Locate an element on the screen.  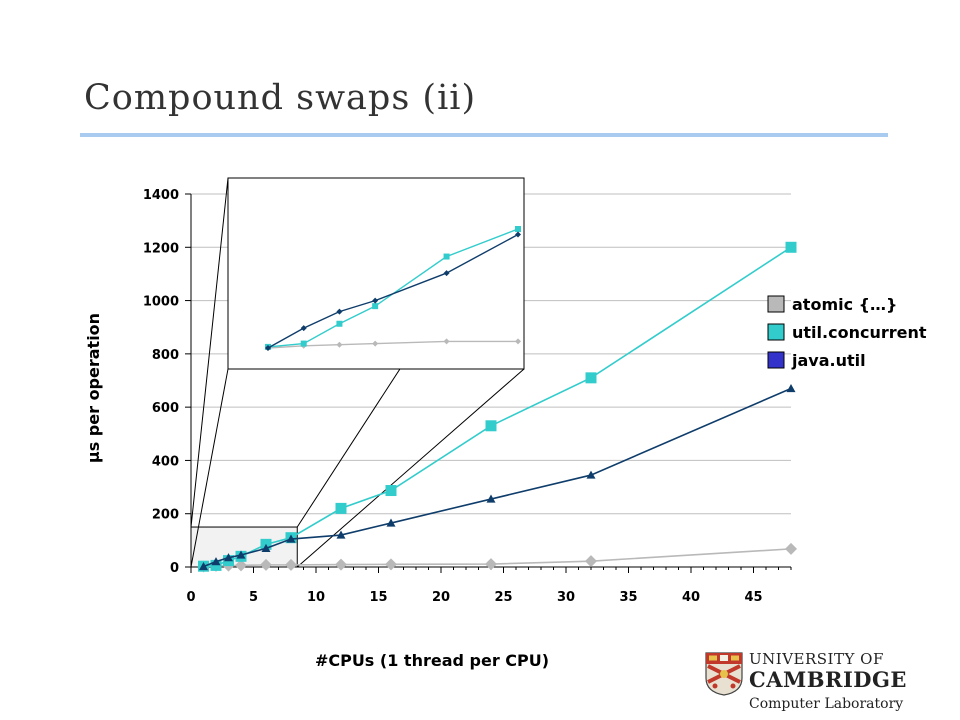
cambridge-shield-icon is located at coordinates (724, 674).